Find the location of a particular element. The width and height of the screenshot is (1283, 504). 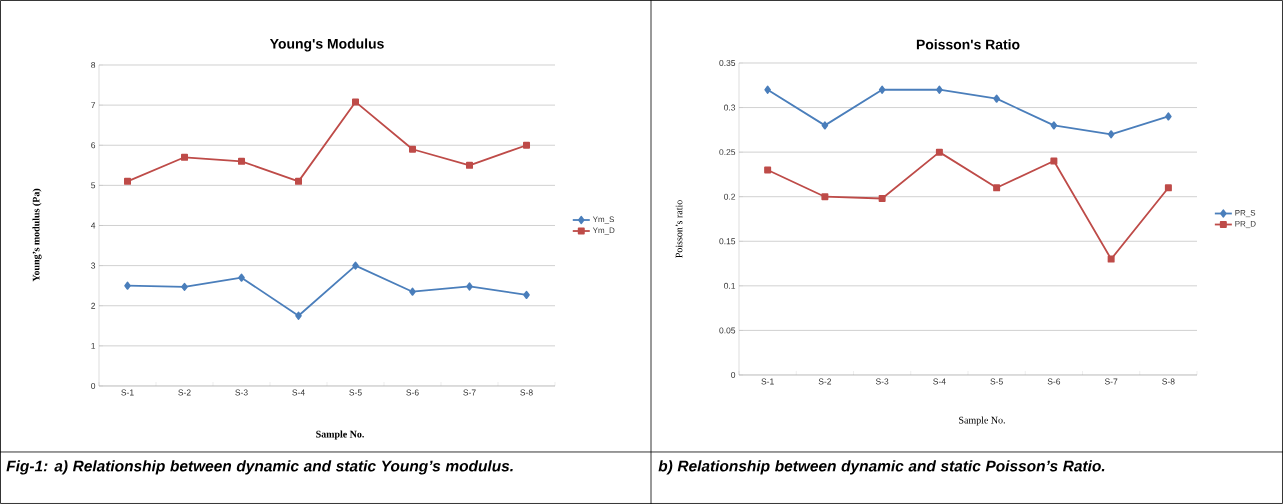

y-axis-title: Young’s modulus (Pa) is located at coordinates (37, 235).